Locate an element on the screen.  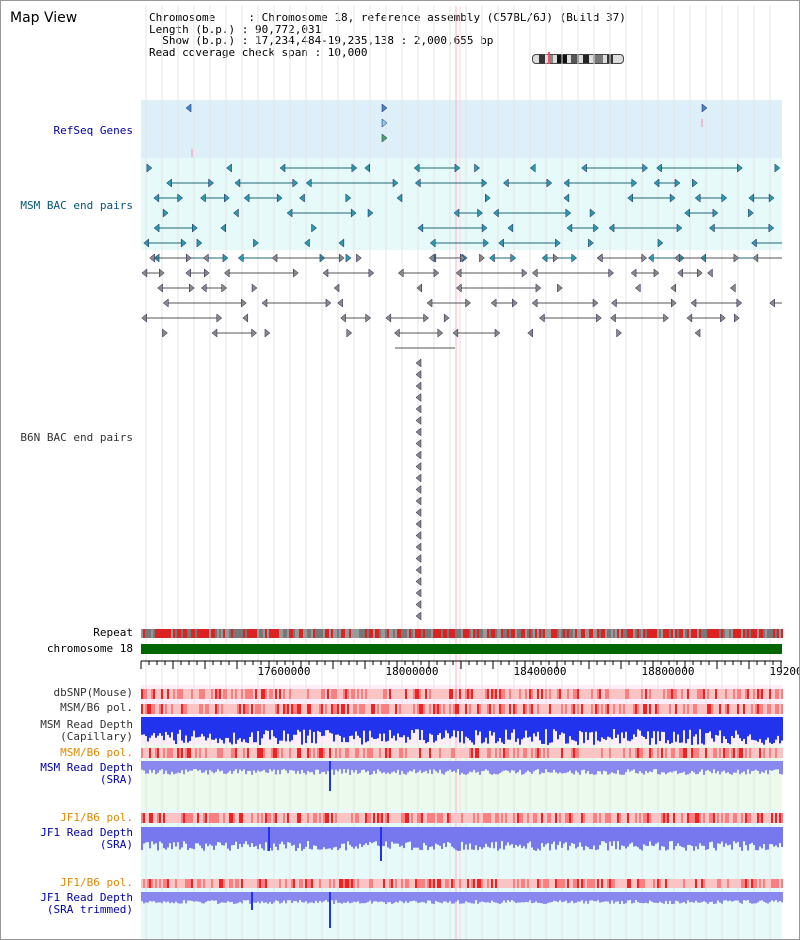
track-label-msm-b6-pol-2: MSM/B6 pol. is located at coordinates (96, 752).